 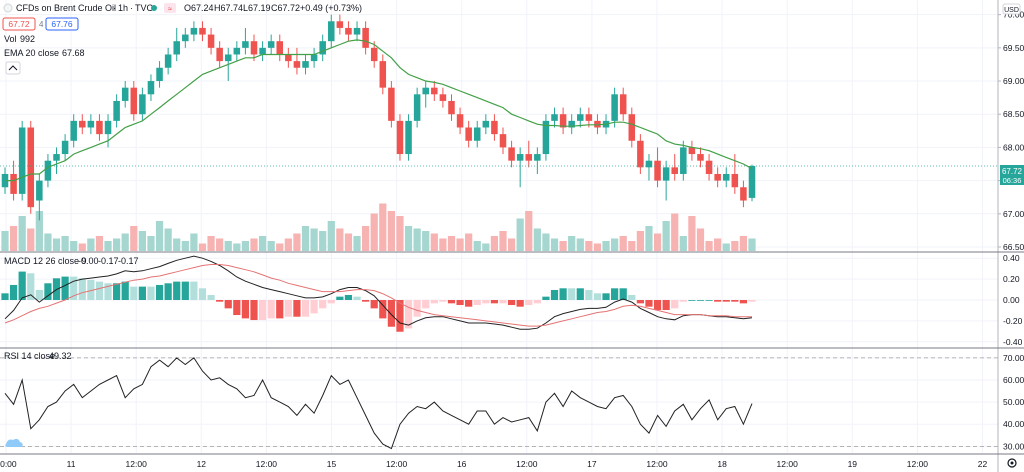 I want to click on volume-label: Vol, so click(x=10, y=39).